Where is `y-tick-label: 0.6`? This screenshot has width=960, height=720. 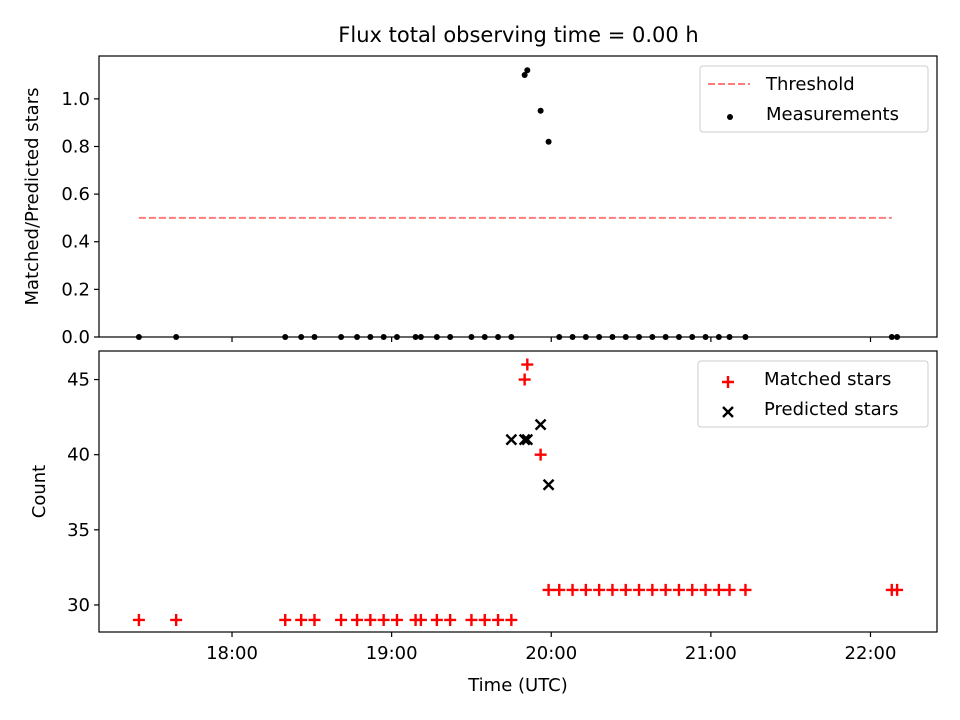 y-tick-label: 0.6 is located at coordinates (75, 194).